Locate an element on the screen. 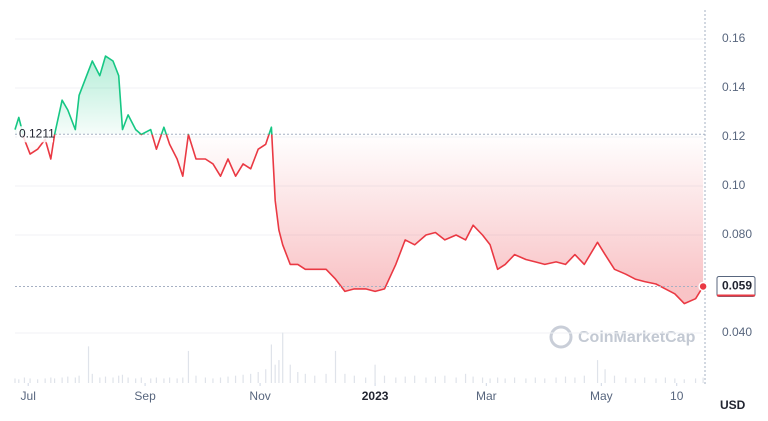  y-tick-label: 0.14 is located at coordinates (734, 87).